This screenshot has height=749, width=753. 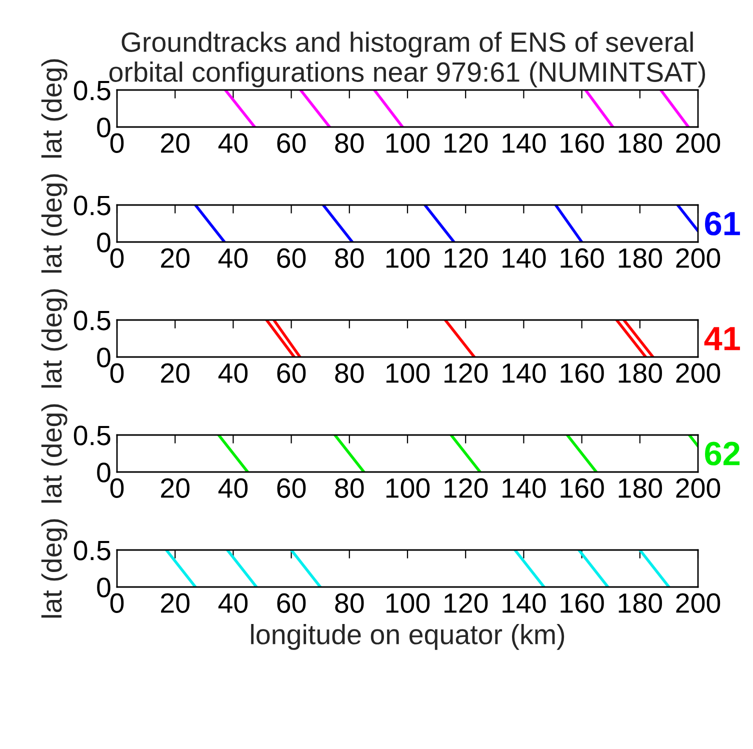 I want to click on text: 62, so click(x=722, y=454).